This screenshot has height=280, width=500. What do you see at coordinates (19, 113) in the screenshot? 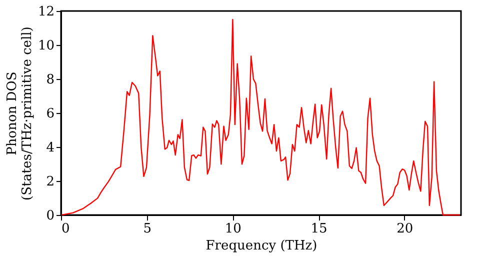
I see `y-axis-title: Phonon DOS (States/THz·primitive cell)` at bounding box center [19, 113].